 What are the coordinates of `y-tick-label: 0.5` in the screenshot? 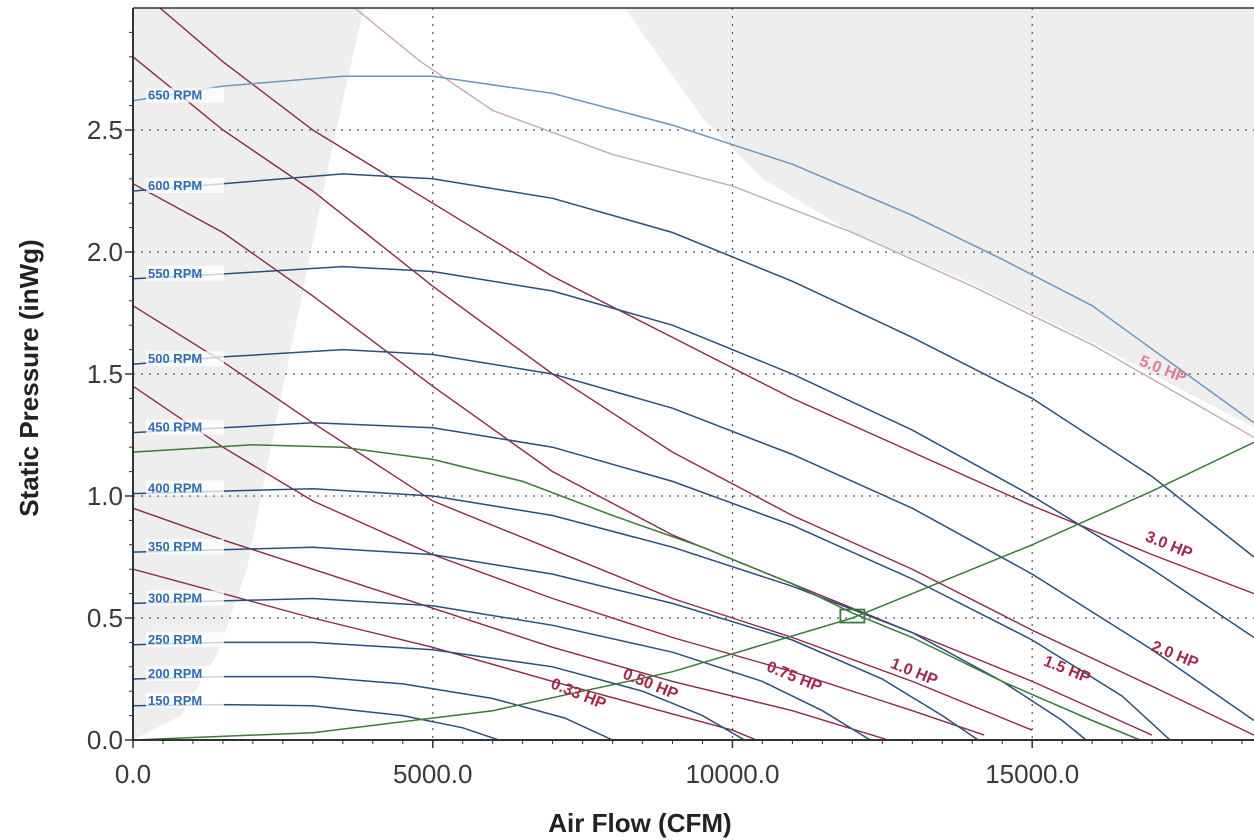 It's located at (105, 618).